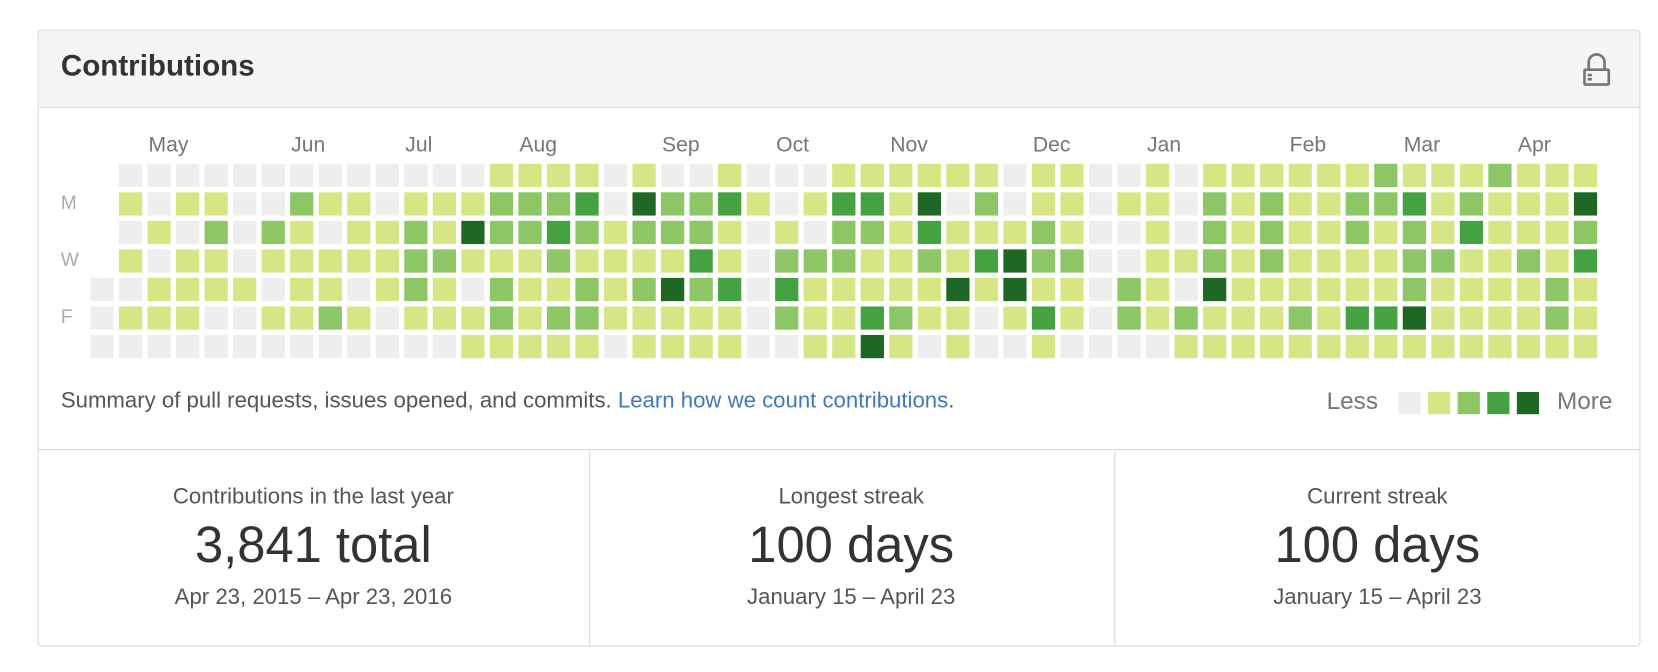 The height and width of the screenshot is (672, 1658). Describe the element at coordinates (418, 144) in the screenshot. I see `month-label: Jul` at that location.